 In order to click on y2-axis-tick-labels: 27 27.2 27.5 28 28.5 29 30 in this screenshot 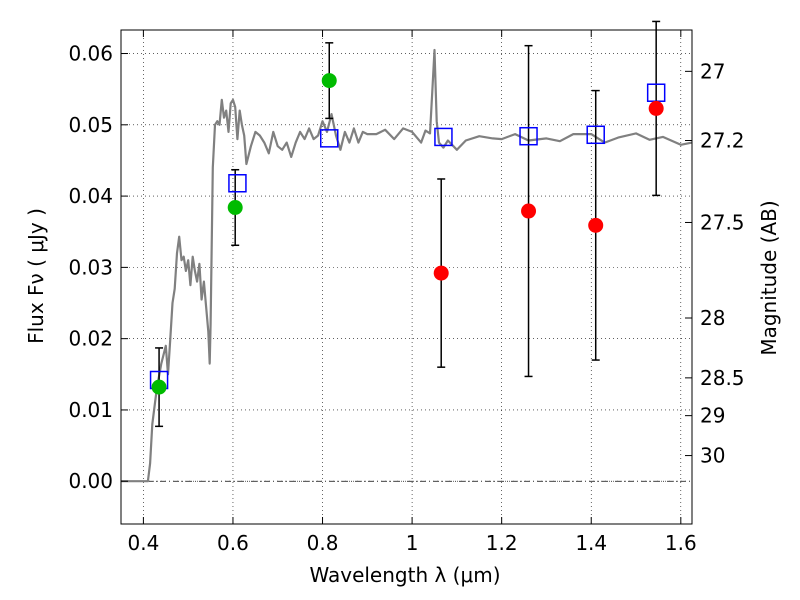, I will do `click(722, 263)`.